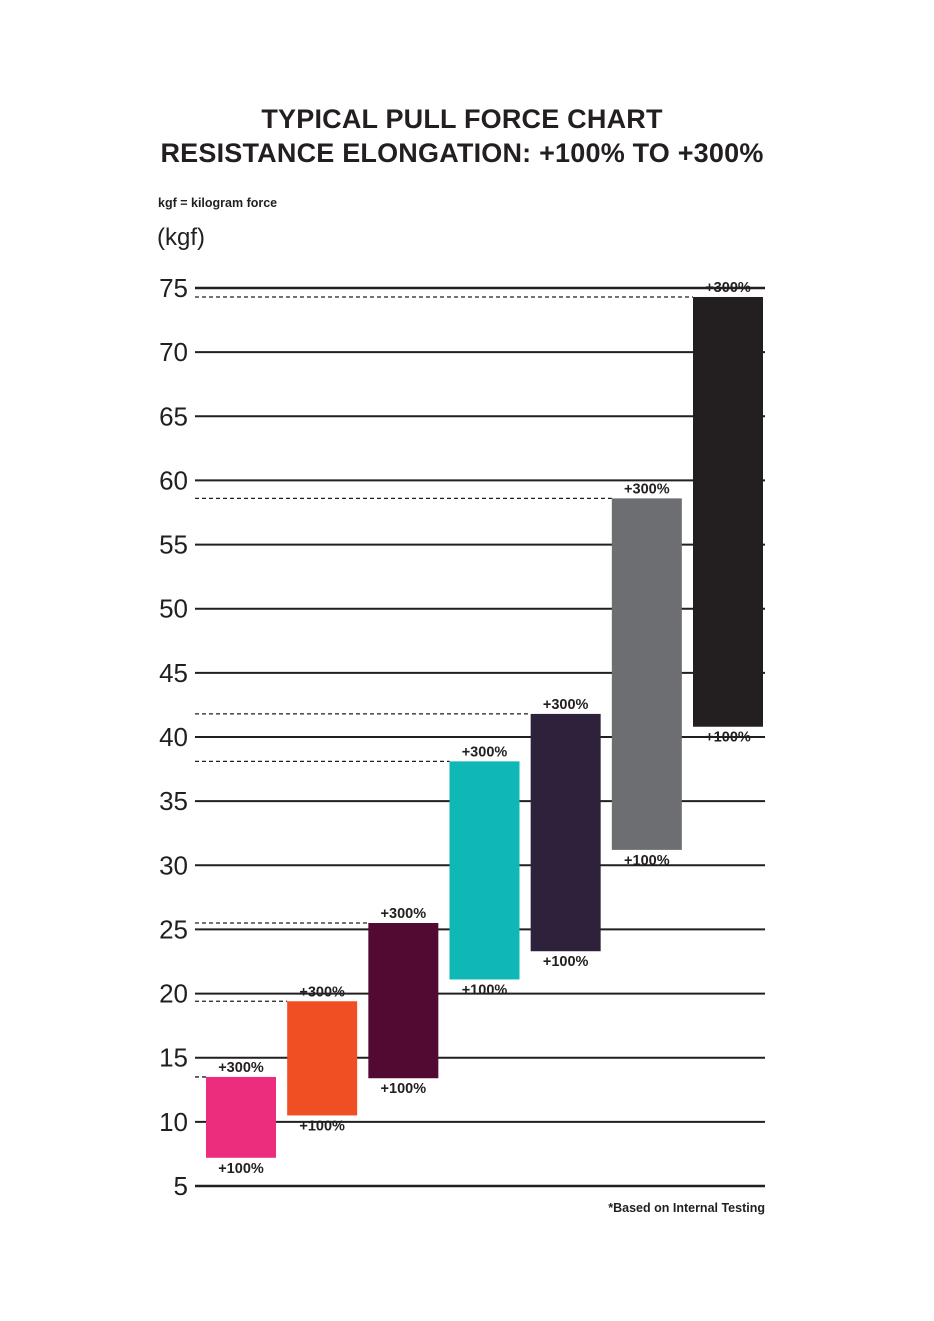  Describe the element at coordinates (173, 480) in the screenshot. I see `y-tick-label: 60` at that location.